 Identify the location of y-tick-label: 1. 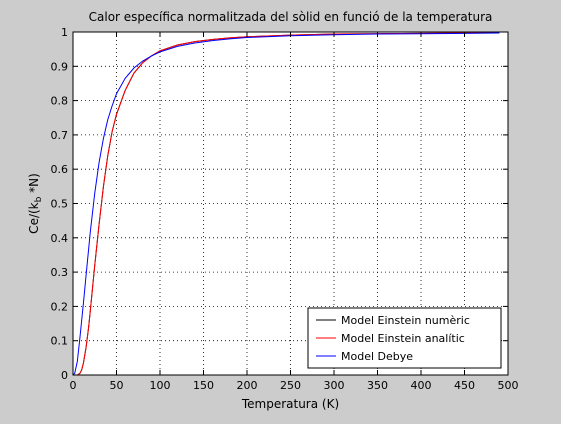
(64, 32).